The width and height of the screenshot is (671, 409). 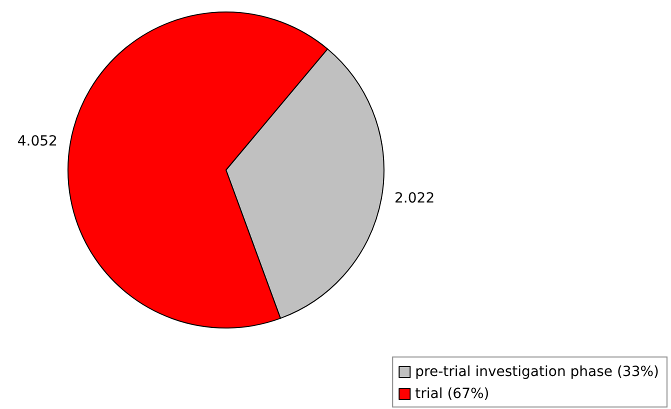 I want to click on data-label: 2.022, so click(x=414, y=198).